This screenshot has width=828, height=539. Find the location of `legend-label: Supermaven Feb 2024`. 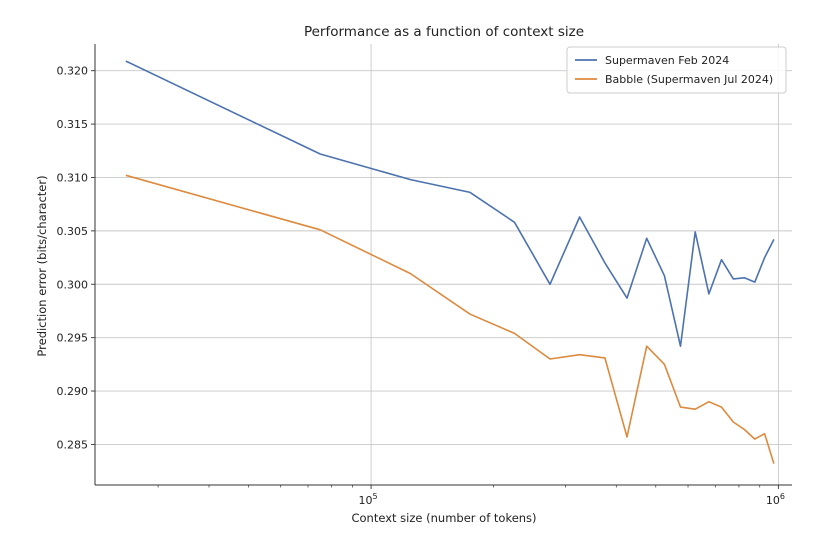

legend-label: Supermaven Feb 2024 is located at coordinates (667, 60).